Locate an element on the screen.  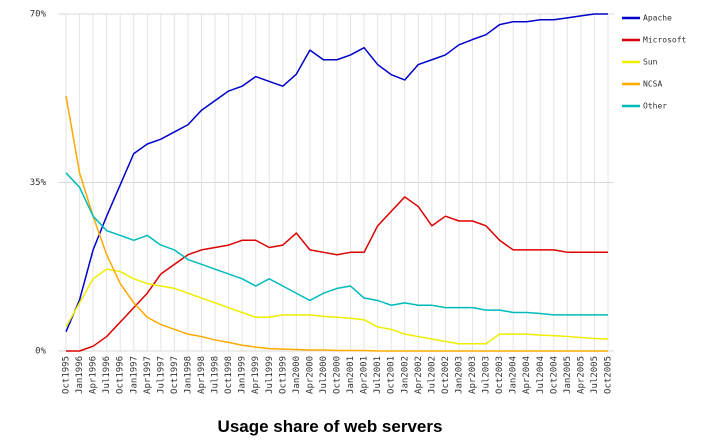
y-tick-label: 0% is located at coordinates (40, 352).